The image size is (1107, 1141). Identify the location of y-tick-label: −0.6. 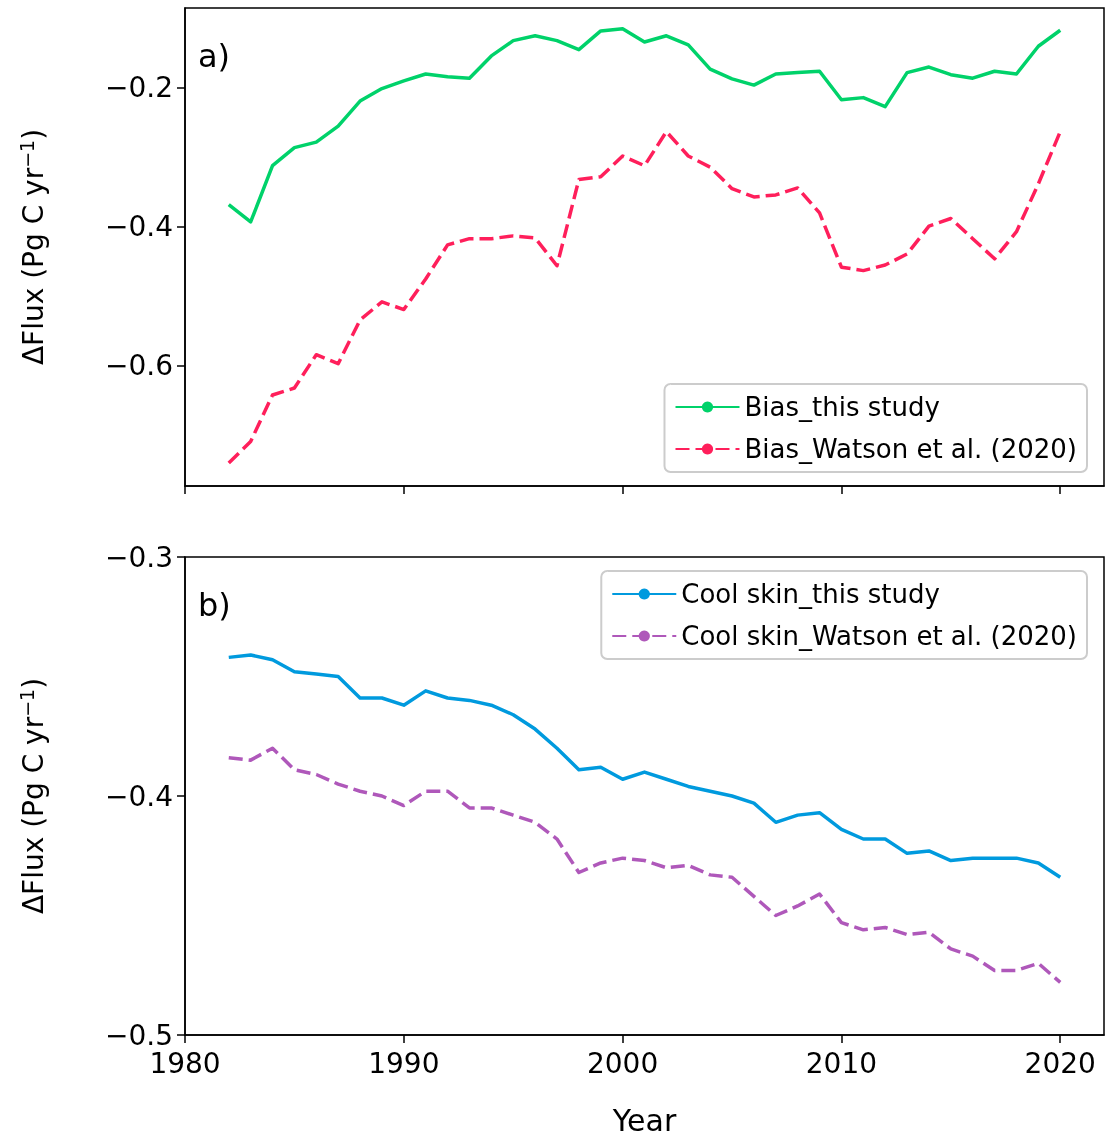
(139, 366).